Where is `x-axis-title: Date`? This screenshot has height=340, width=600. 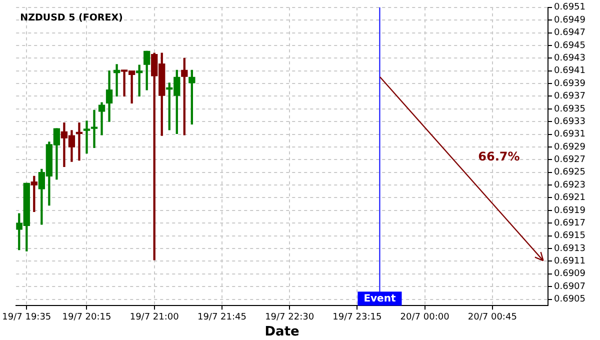 x-axis-title: Date is located at coordinates (282, 332).